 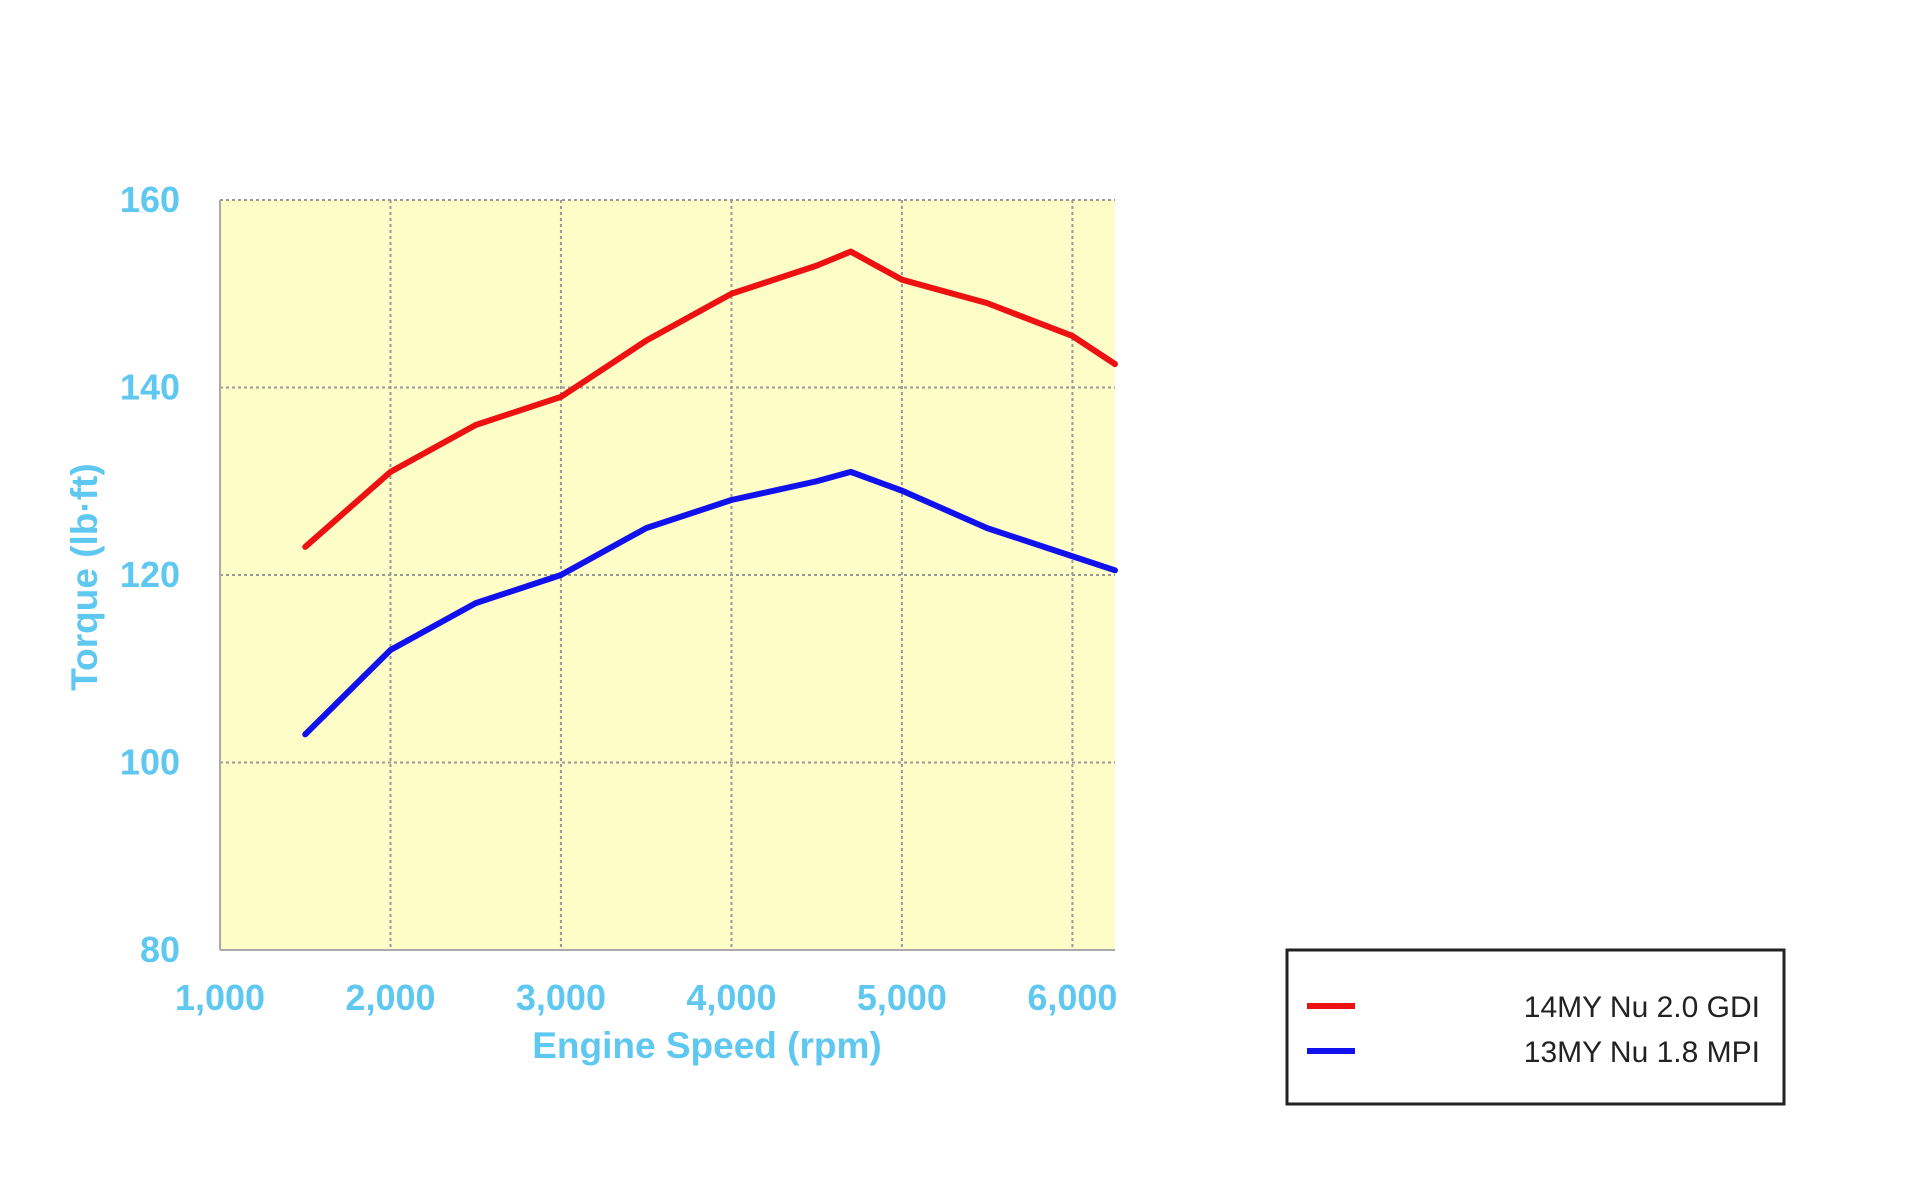 I want to click on x-tick-label: 6,000, so click(x=1072, y=997).